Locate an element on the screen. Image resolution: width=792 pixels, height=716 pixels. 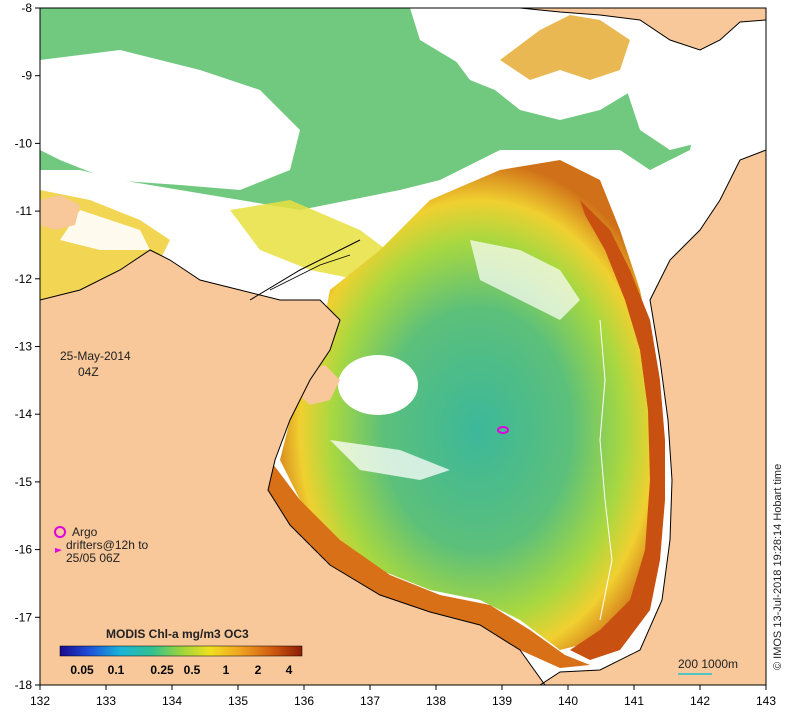
cloud-patch-north-west is located at coordinates (170, 120).